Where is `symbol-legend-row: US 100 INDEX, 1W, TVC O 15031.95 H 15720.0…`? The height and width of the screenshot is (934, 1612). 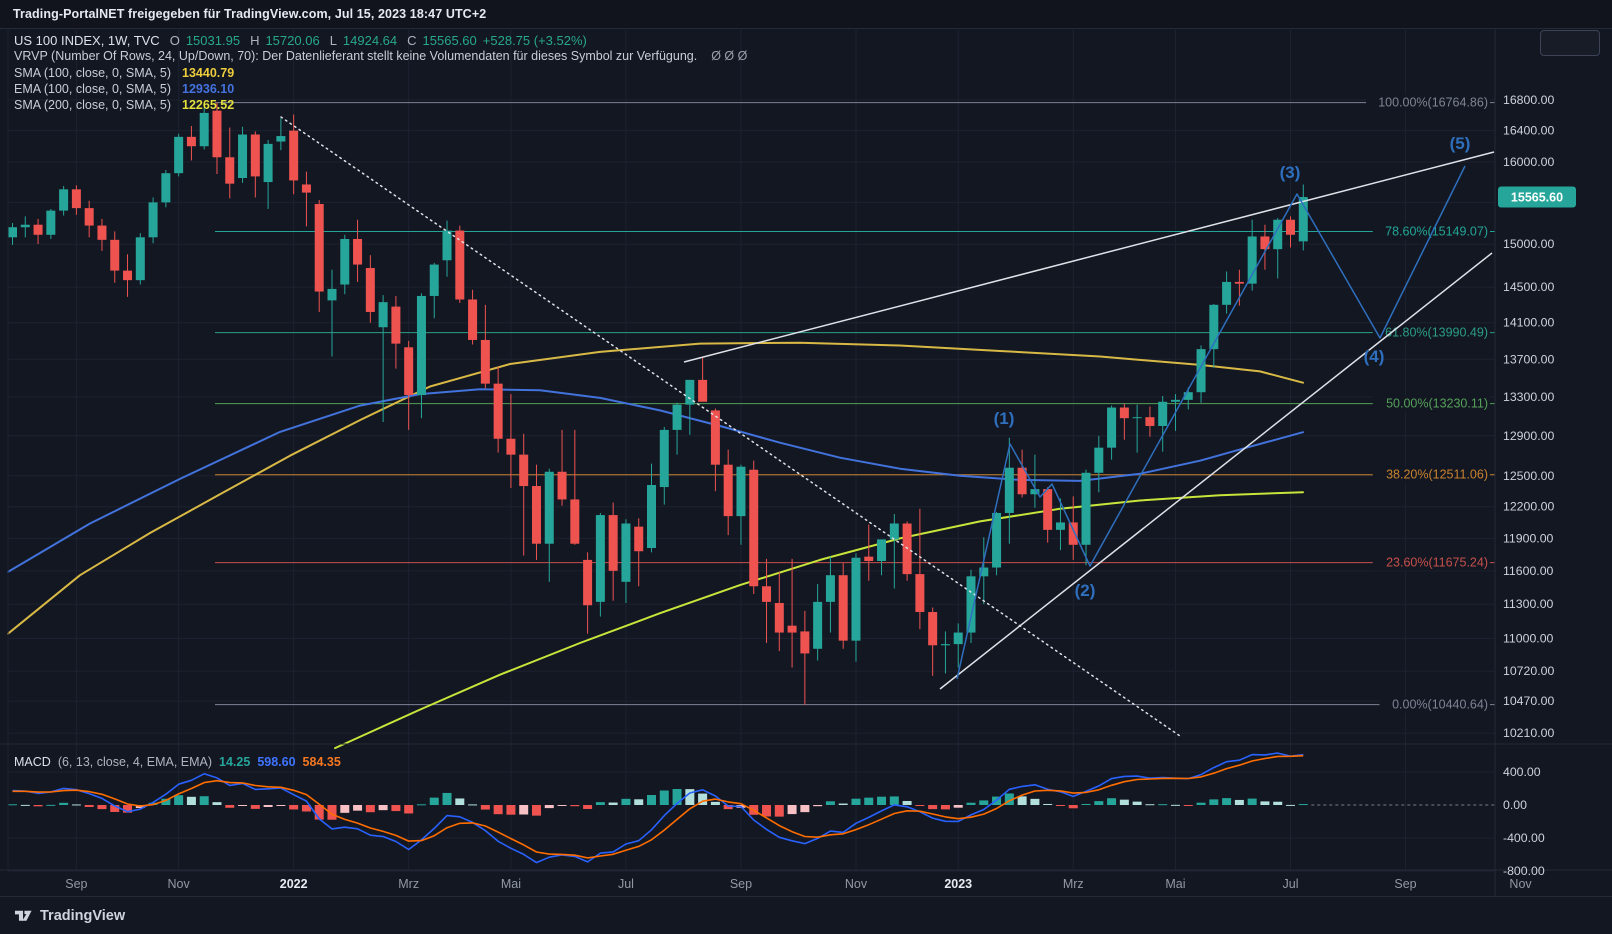
symbol-legend-row: US 100 INDEX, 1W, TVC O 15031.95 H 15720.0… is located at coordinates (380, 41).